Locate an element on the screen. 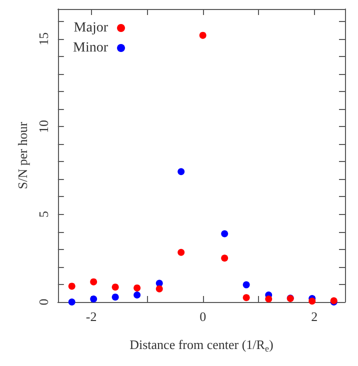 This screenshot has width=358, height=366. y-tick-label: 0 is located at coordinates (43, 302).